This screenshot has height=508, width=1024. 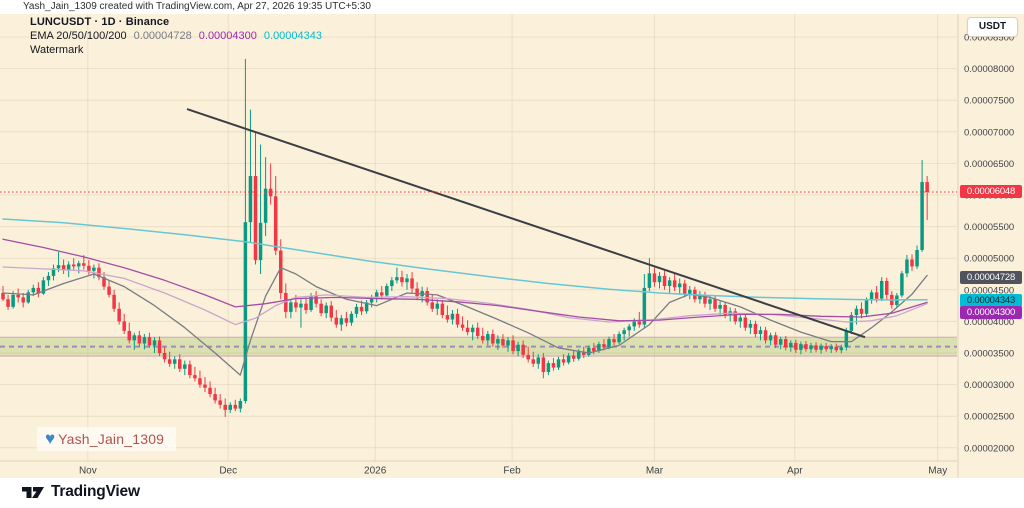 I want to click on price-axis-label: 0.00004500, so click(x=989, y=290).